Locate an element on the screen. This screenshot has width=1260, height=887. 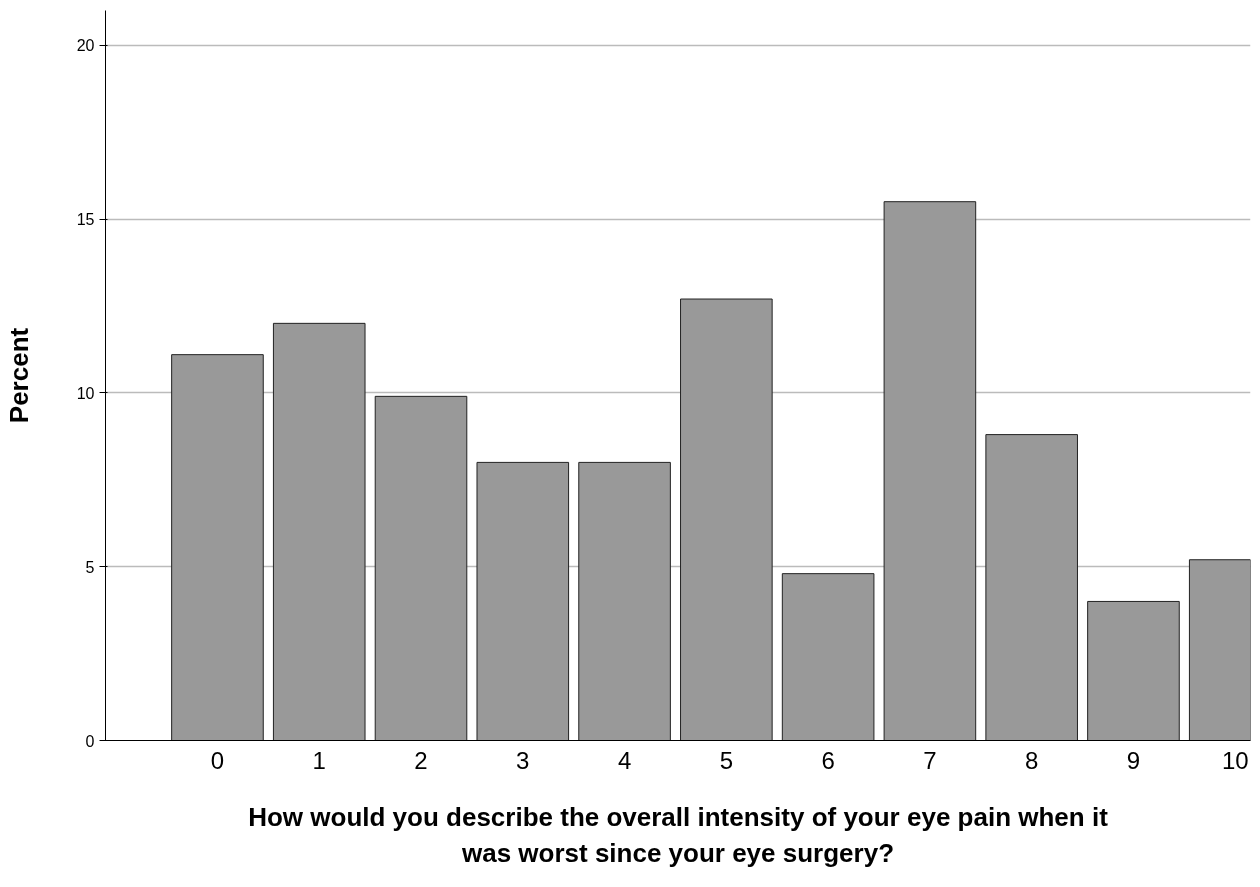
x-tick-label: 1 is located at coordinates (319, 760).